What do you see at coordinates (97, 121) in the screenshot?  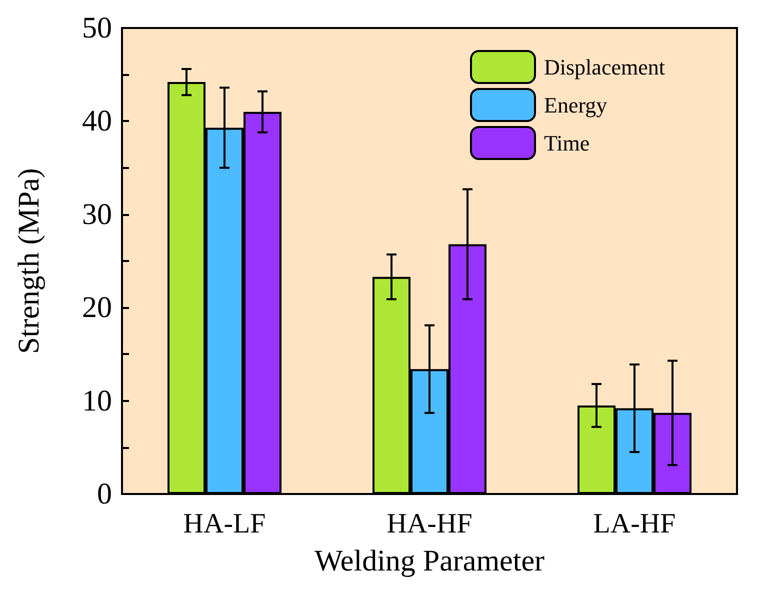 I see `y-tick-label: 40` at bounding box center [97, 121].